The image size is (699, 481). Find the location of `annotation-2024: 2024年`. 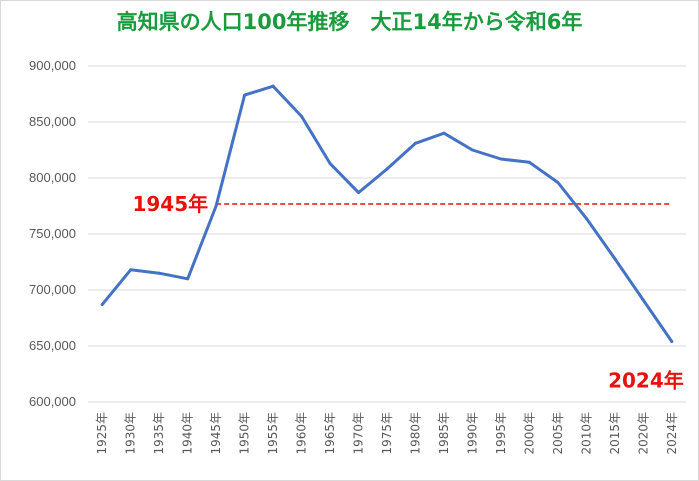

annotation-2024: 2024年 is located at coordinates (646, 381).